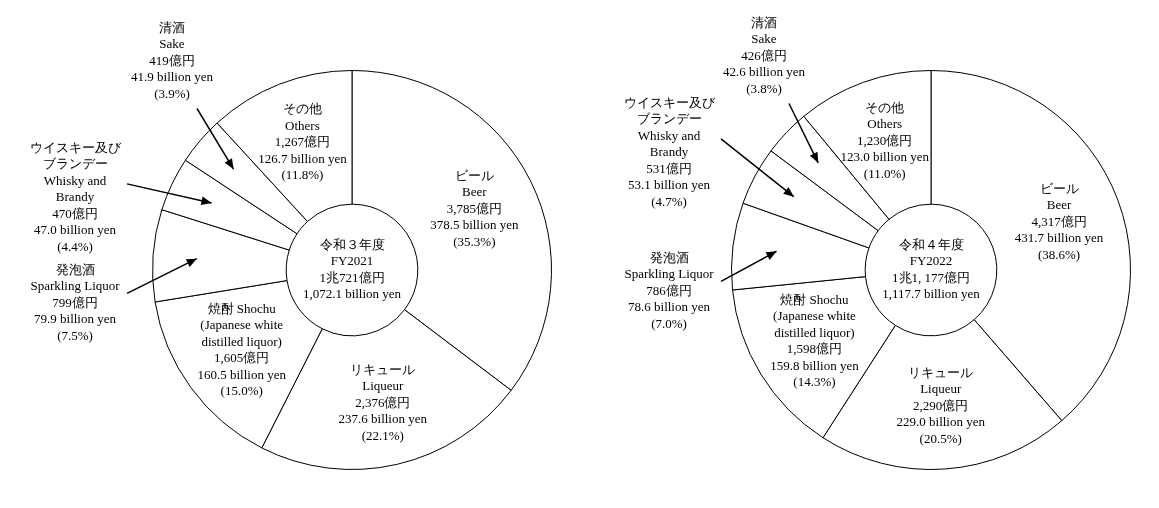  Describe the element at coordinates (383, 418) in the screenshot. I see `data-label: 2,376億円 237.6 billion yen (22.1%)` at that location.